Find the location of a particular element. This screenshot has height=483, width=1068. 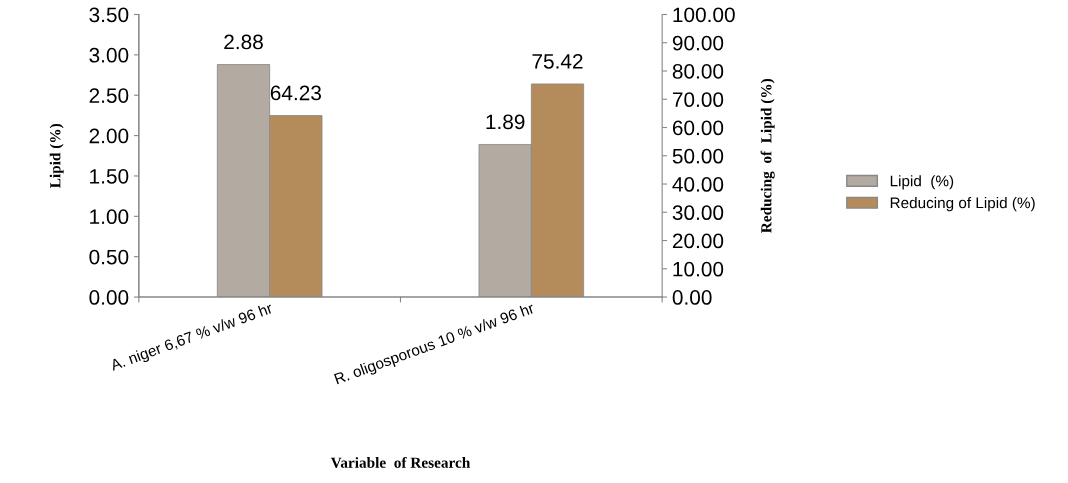

y-tick-label: 1.50 is located at coordinates (109, 176).